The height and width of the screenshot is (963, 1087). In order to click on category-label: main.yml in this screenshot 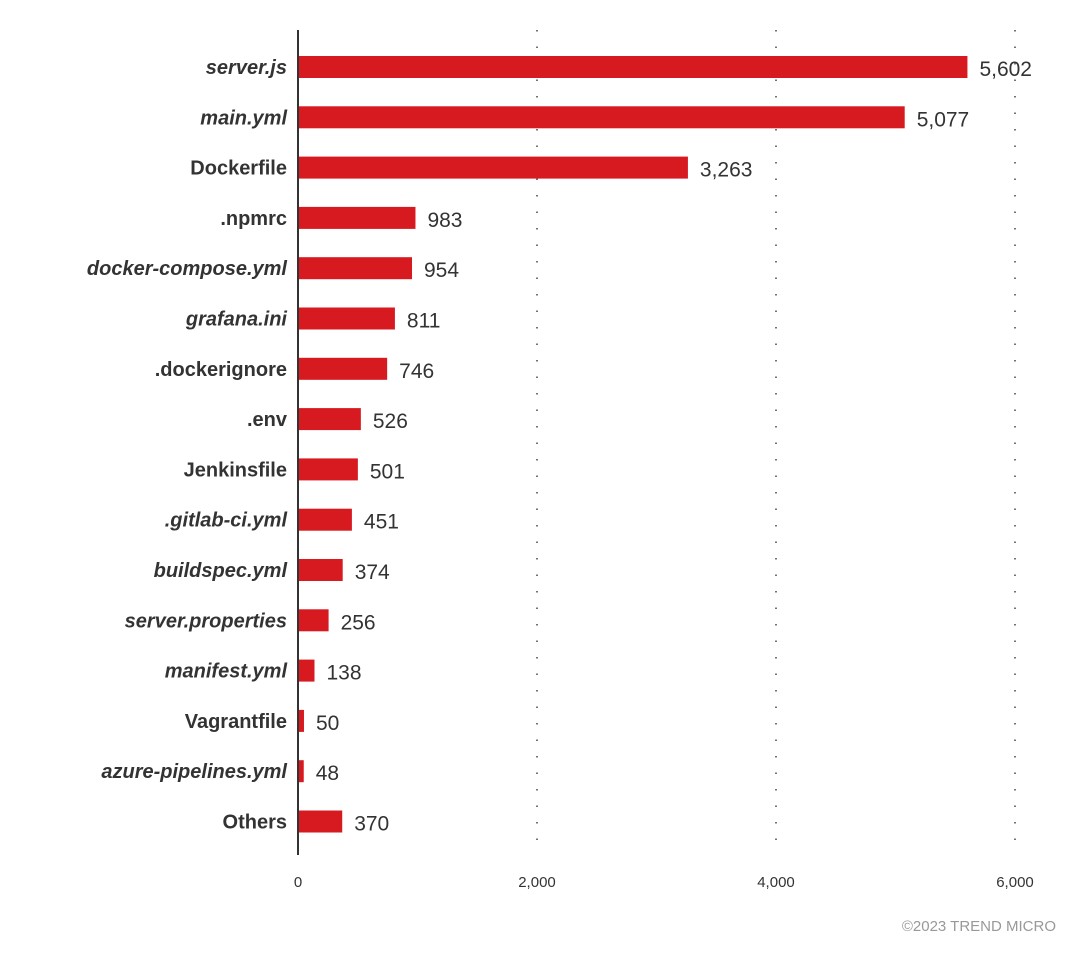, I will do `click(243, 118)`.